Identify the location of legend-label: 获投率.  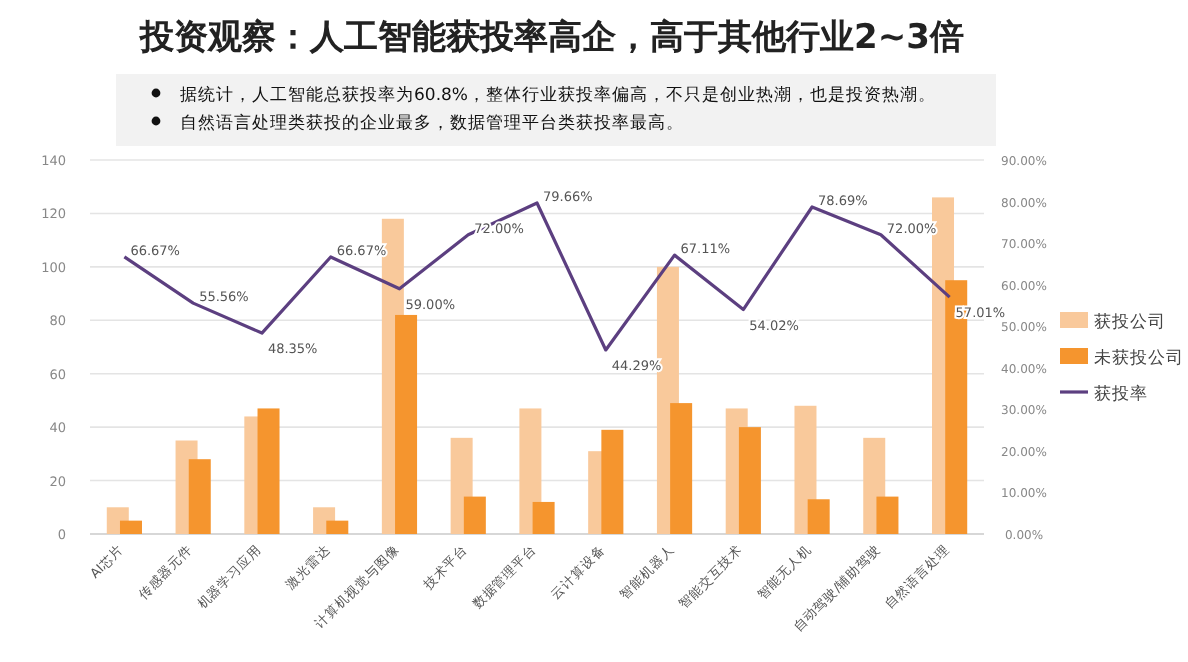
(1121, 394).